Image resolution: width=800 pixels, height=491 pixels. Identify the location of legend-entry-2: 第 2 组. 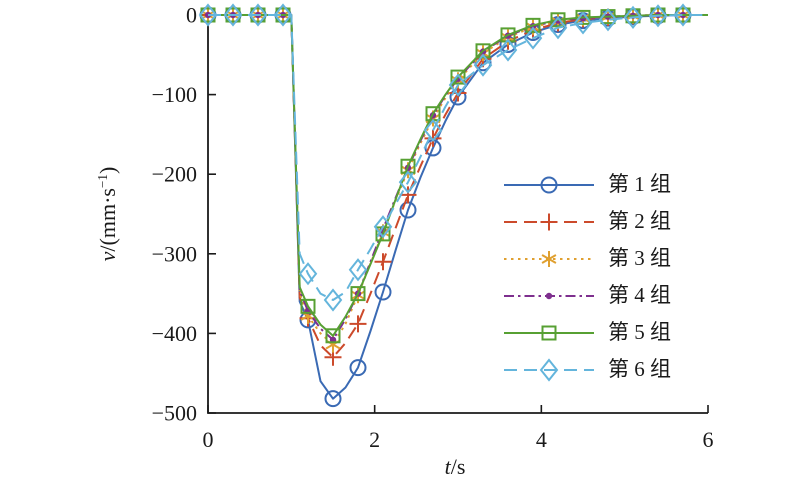
(587, 221).